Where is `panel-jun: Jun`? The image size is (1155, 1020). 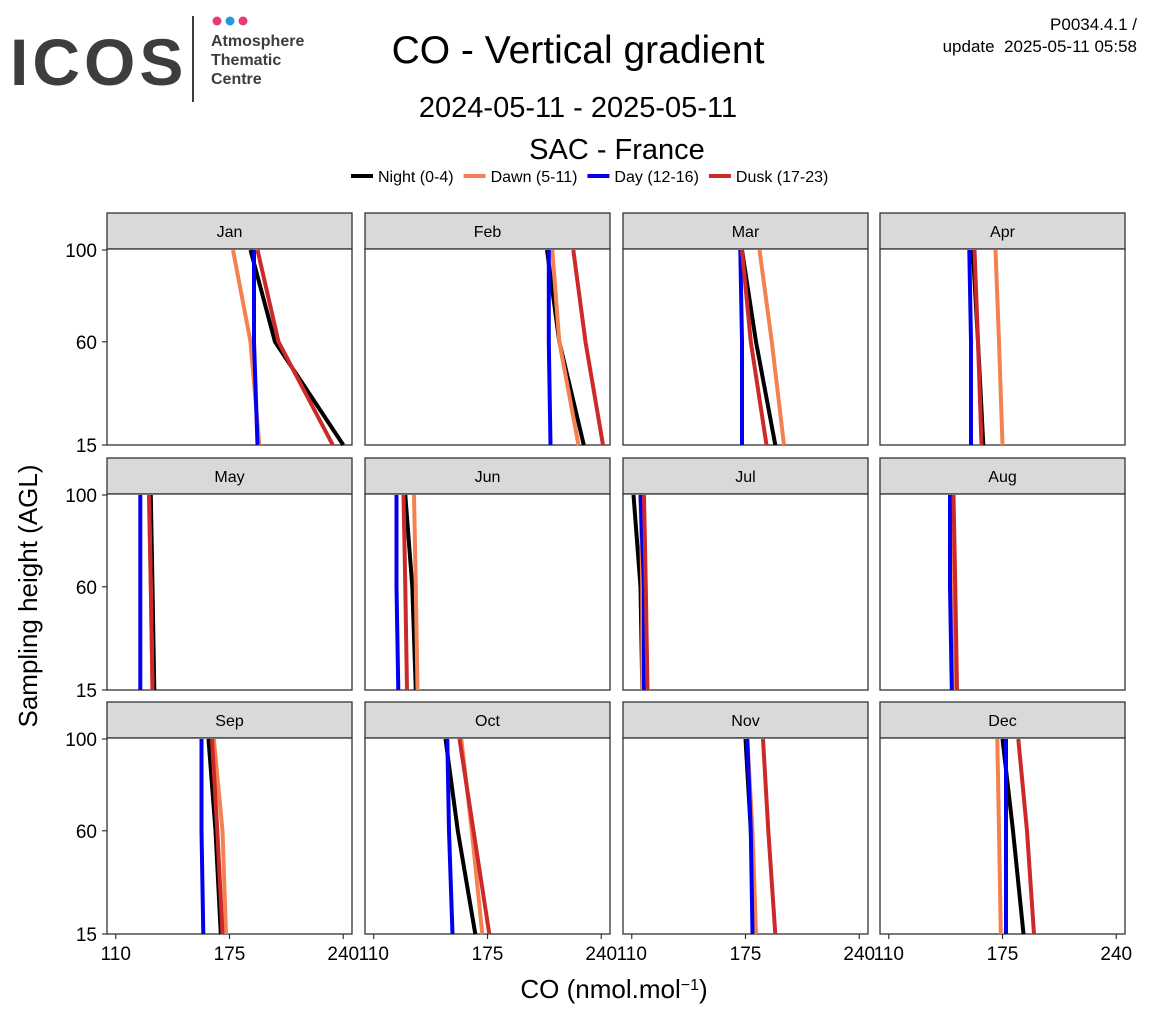 panel-jun: Jun is located at coordinates (487, 574).